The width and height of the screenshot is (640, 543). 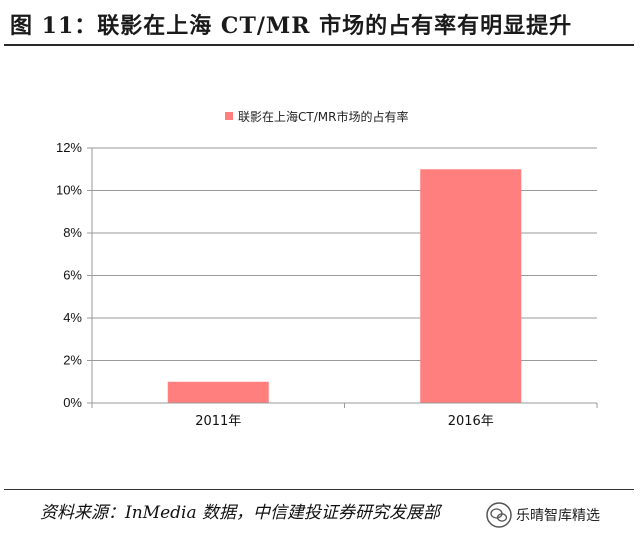 I want to click on watermark-text: 乐晴智库精选, so click(x=558, y=516).